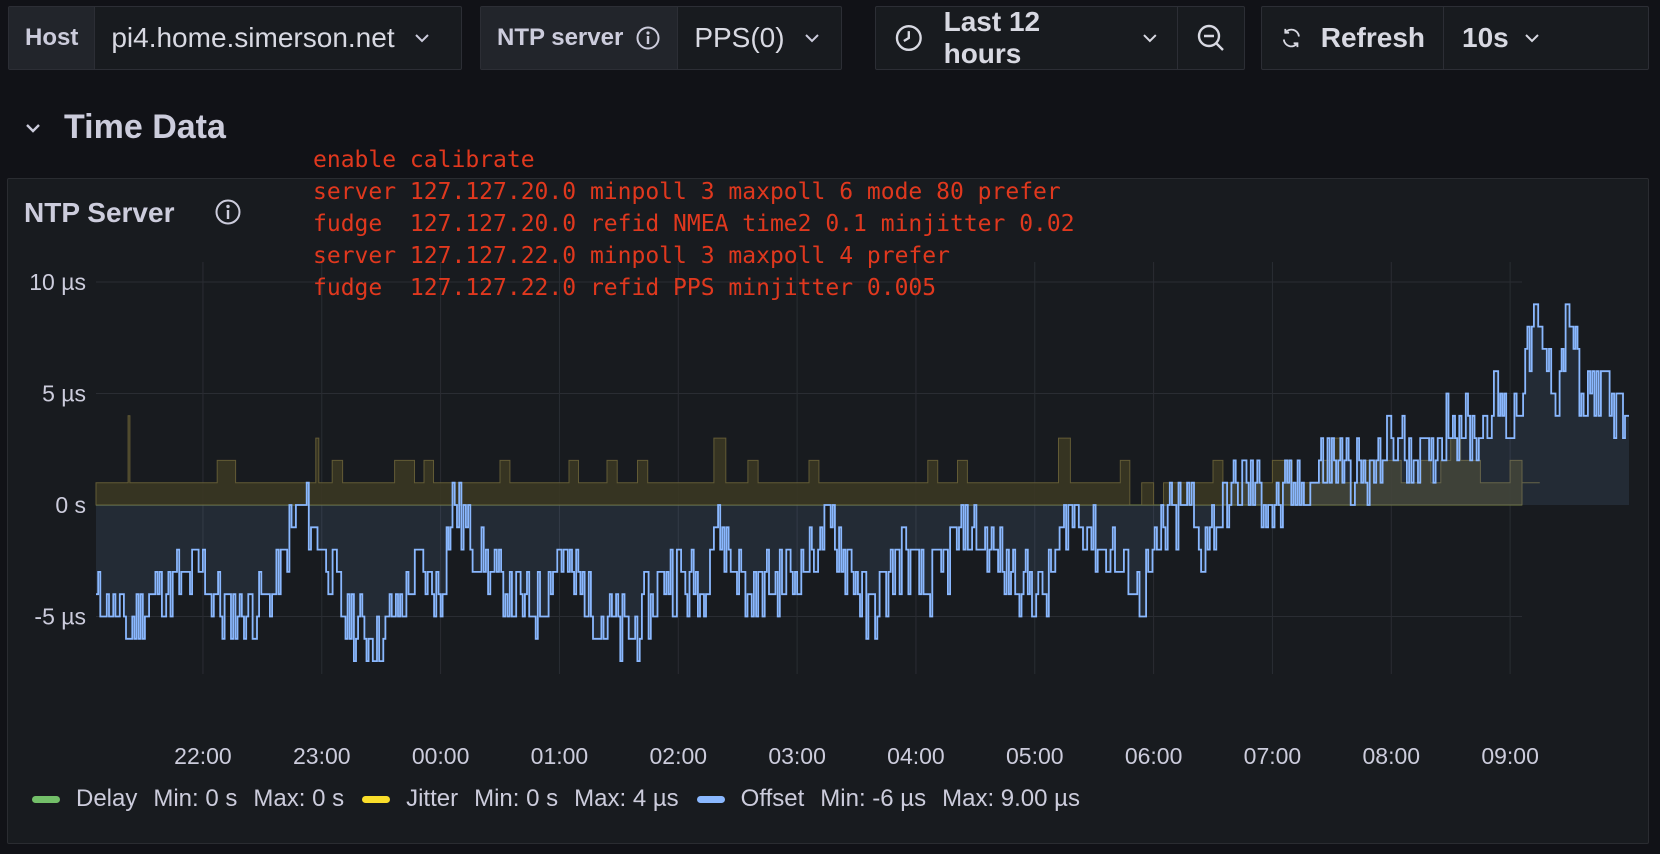  Describe the element at coordinates (107, 798) in the screenshot. I see `legend-series-name: Delay` at that location.